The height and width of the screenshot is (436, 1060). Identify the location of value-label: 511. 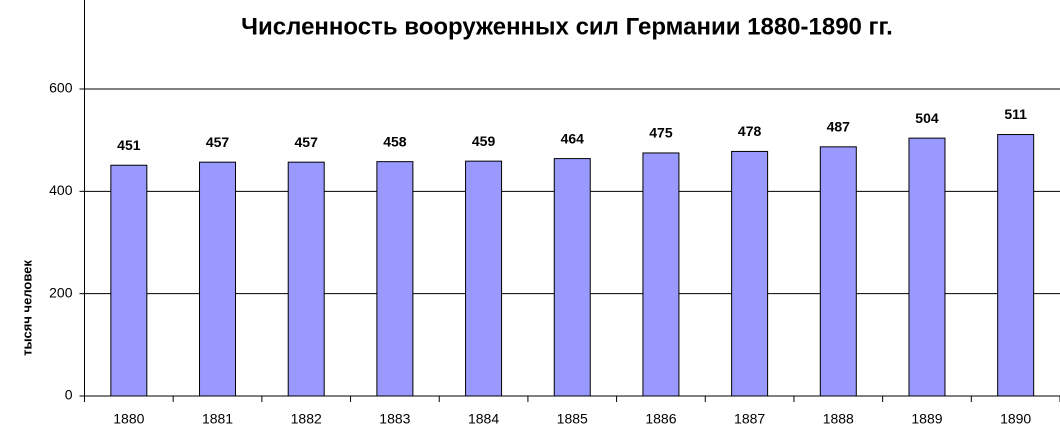
(1015, 114).